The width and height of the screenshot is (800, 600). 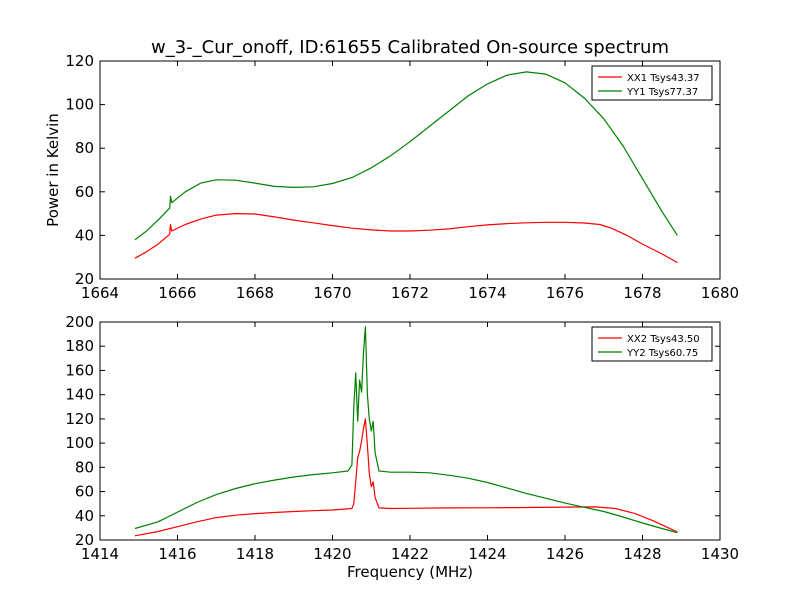 I want to click on x-tick-label: 1428, so click(x=642, y=554).